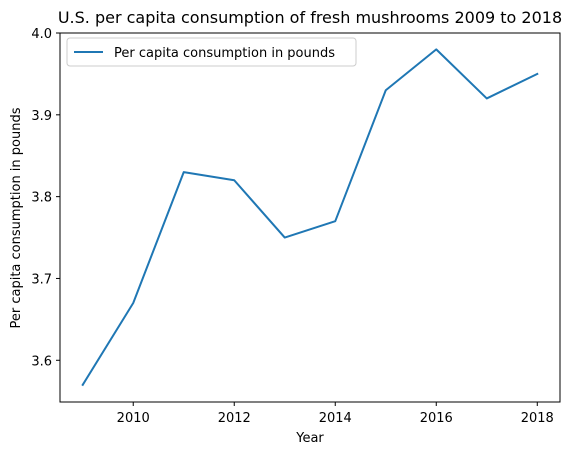  What do you see at coordinates (234, 418) in the screenshot?
I see `x-tick-label: 2012` at bounding box center [234, 418].